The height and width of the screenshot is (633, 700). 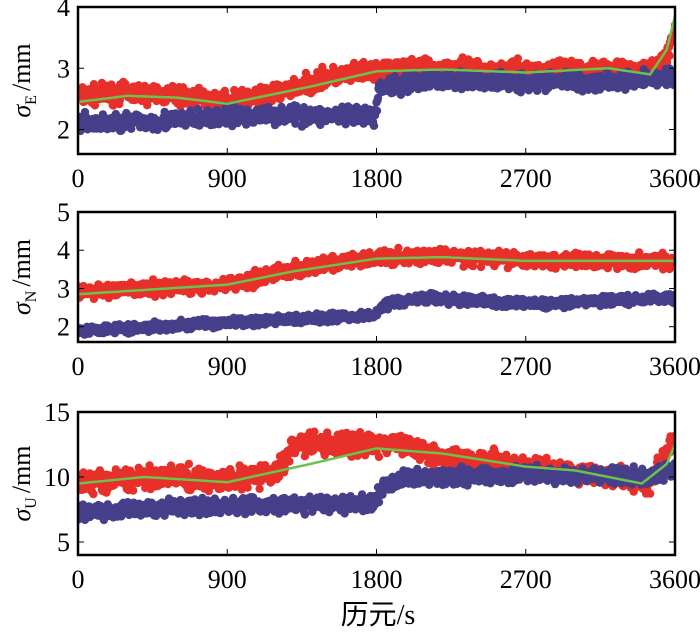 I want to click on y-axis-label: σE/mm, so click(x=23, y=80).